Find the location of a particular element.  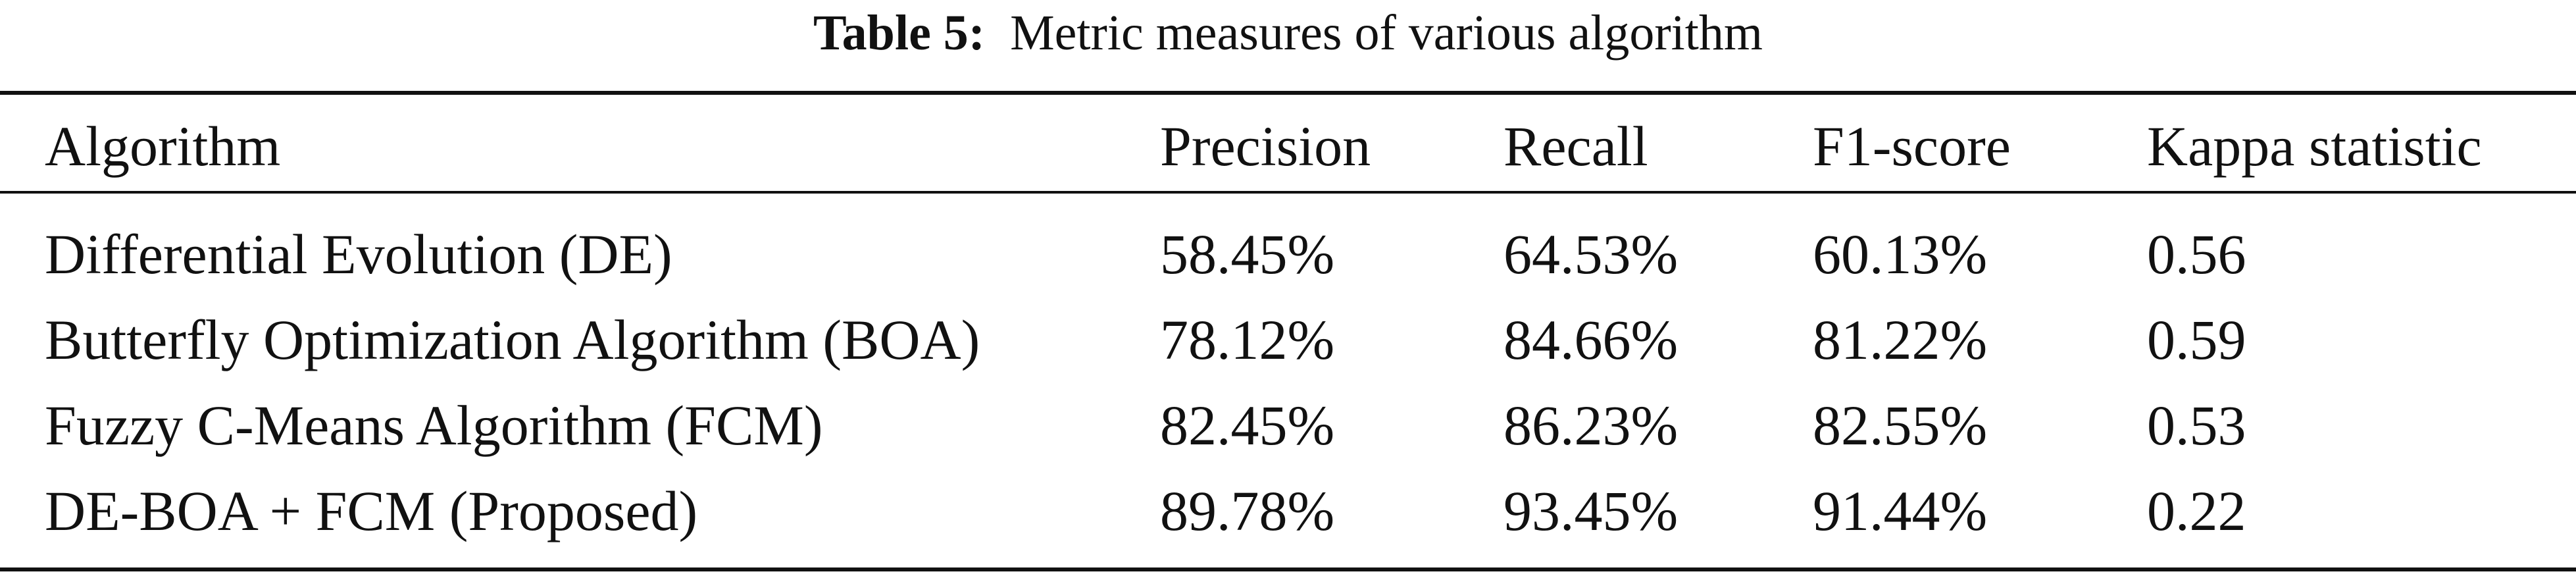

table-bottom-rule is located at coordinates (1288, 569).